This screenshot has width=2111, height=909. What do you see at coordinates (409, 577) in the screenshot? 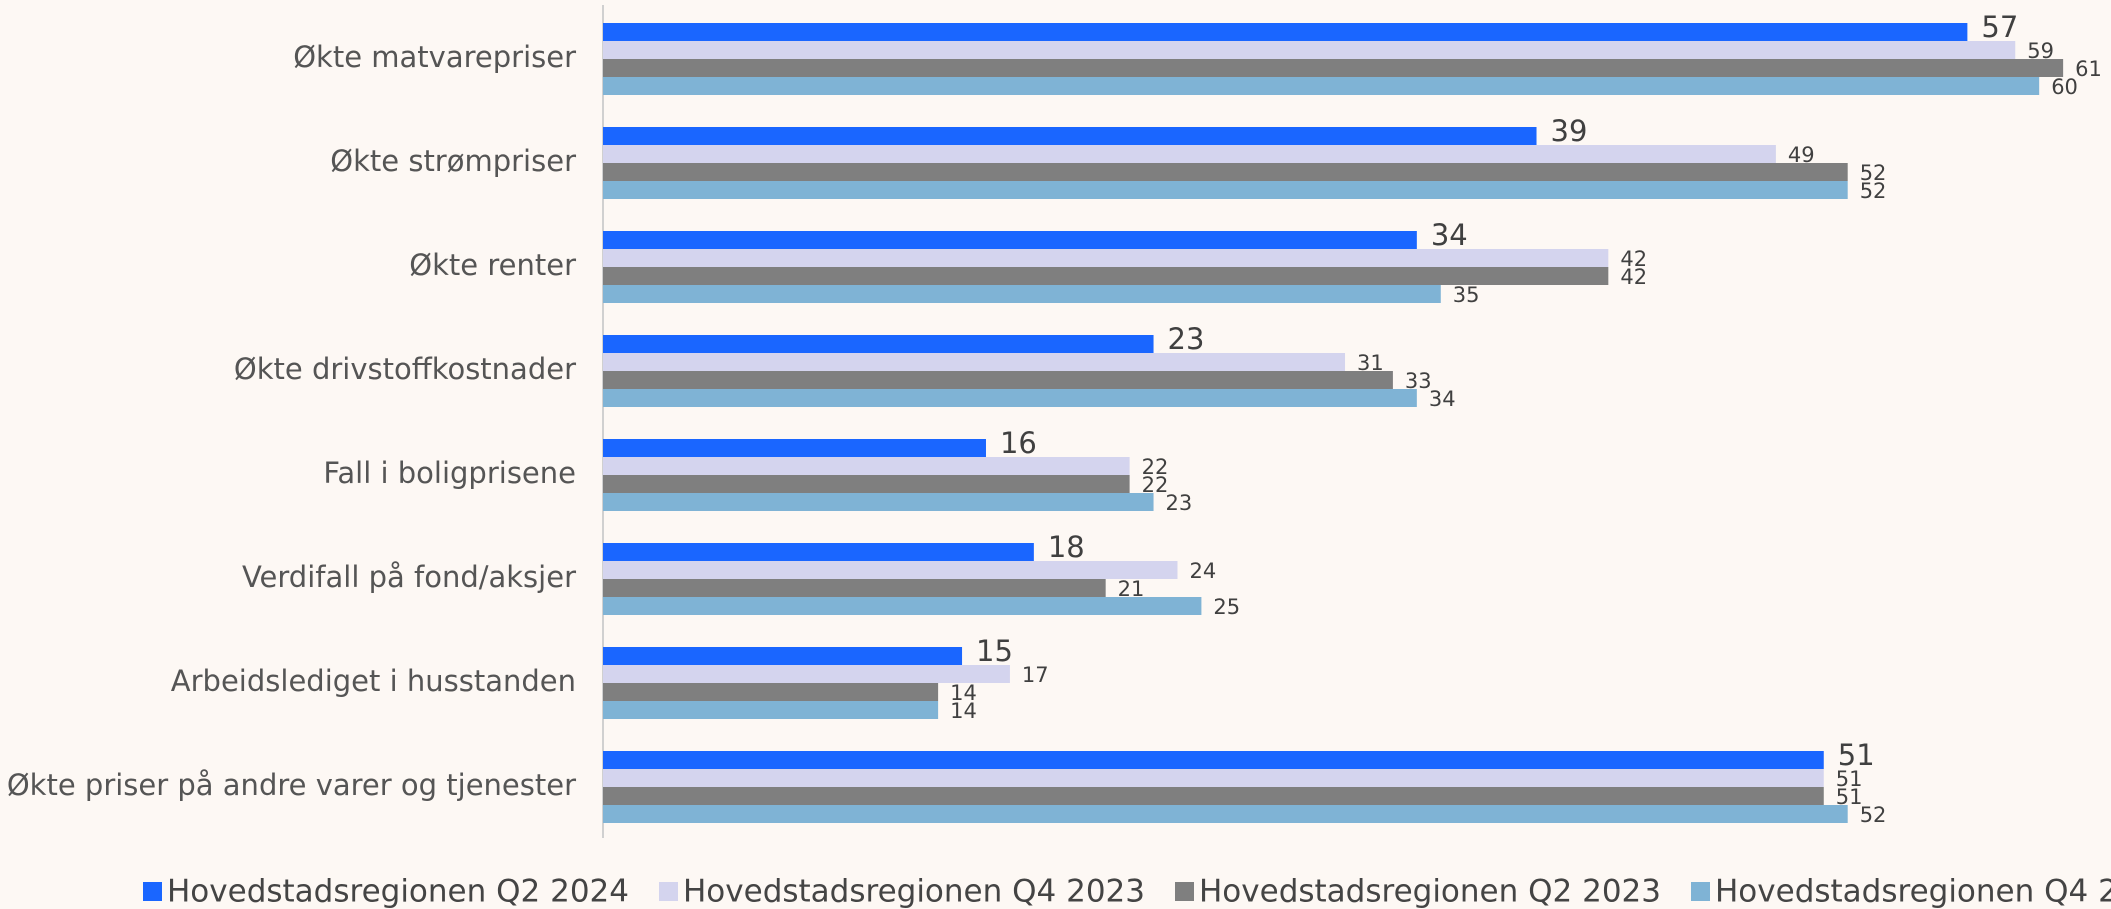
I see `category-label: Verdifall på fond/aksjer` at bounding box center [409, 577].